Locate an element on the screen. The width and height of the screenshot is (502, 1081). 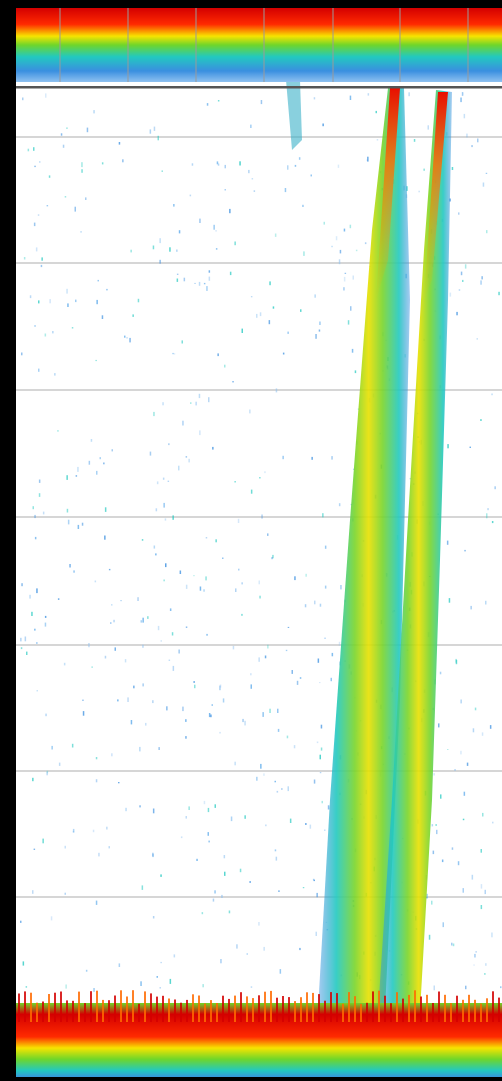
seabed-spikes is located at coordinates (259, 1006).